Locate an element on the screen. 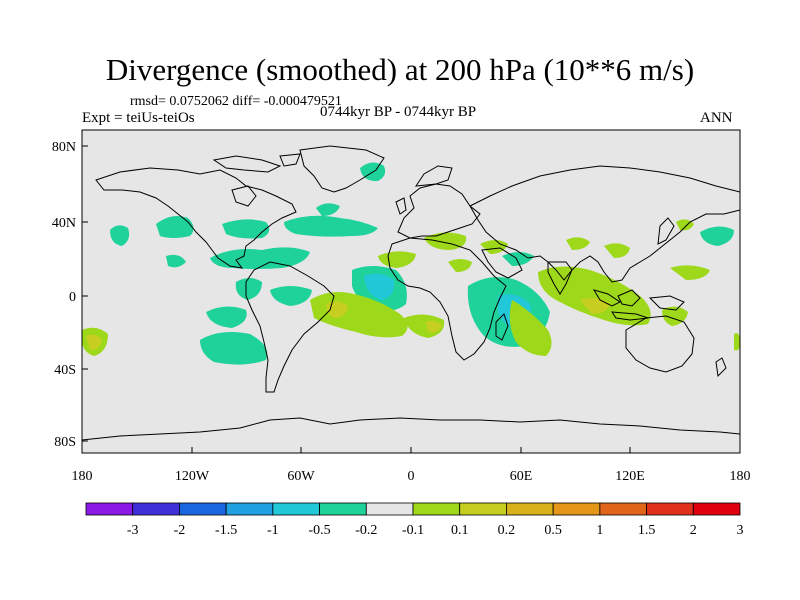 This screenshot has width=800, height=600. x-tick-label: 120E is located at coordinates (630, 476).